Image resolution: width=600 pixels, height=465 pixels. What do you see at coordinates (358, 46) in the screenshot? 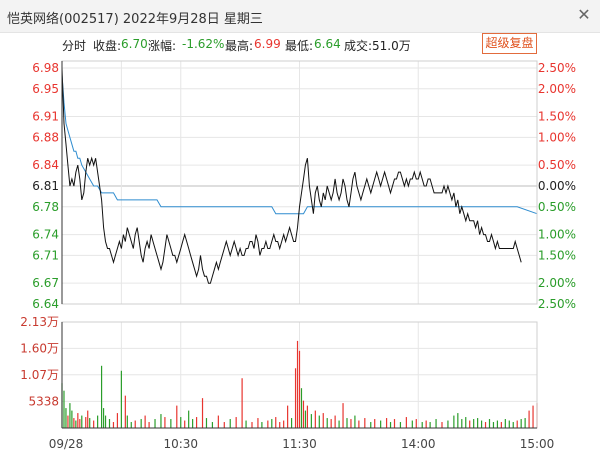
I see `volume-label: 成交:` at bounding box center [358, 46].